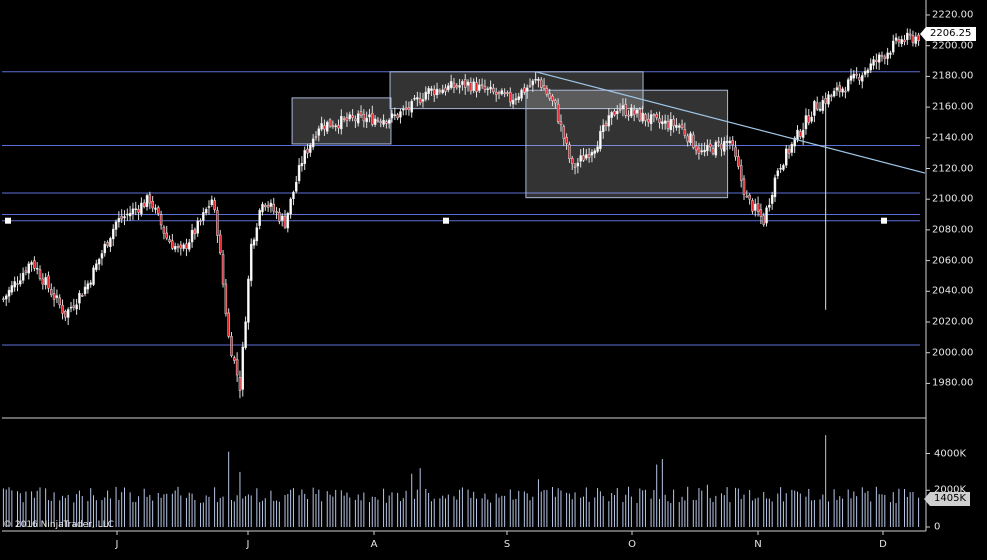 Image resolution: width=987 pixels, height=560 pixels. Describe the element at coordinates (8, 220) in the screenshot. I see `line-handle` at that location.